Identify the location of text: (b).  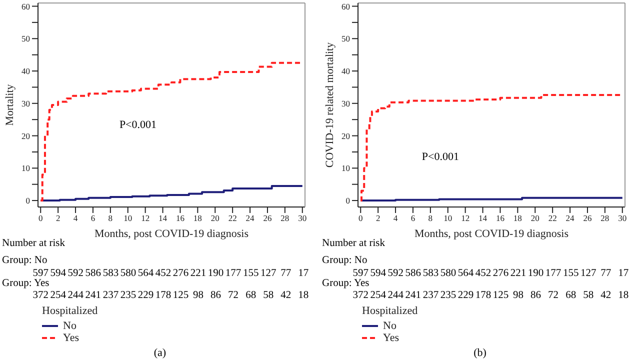
(480, 353).